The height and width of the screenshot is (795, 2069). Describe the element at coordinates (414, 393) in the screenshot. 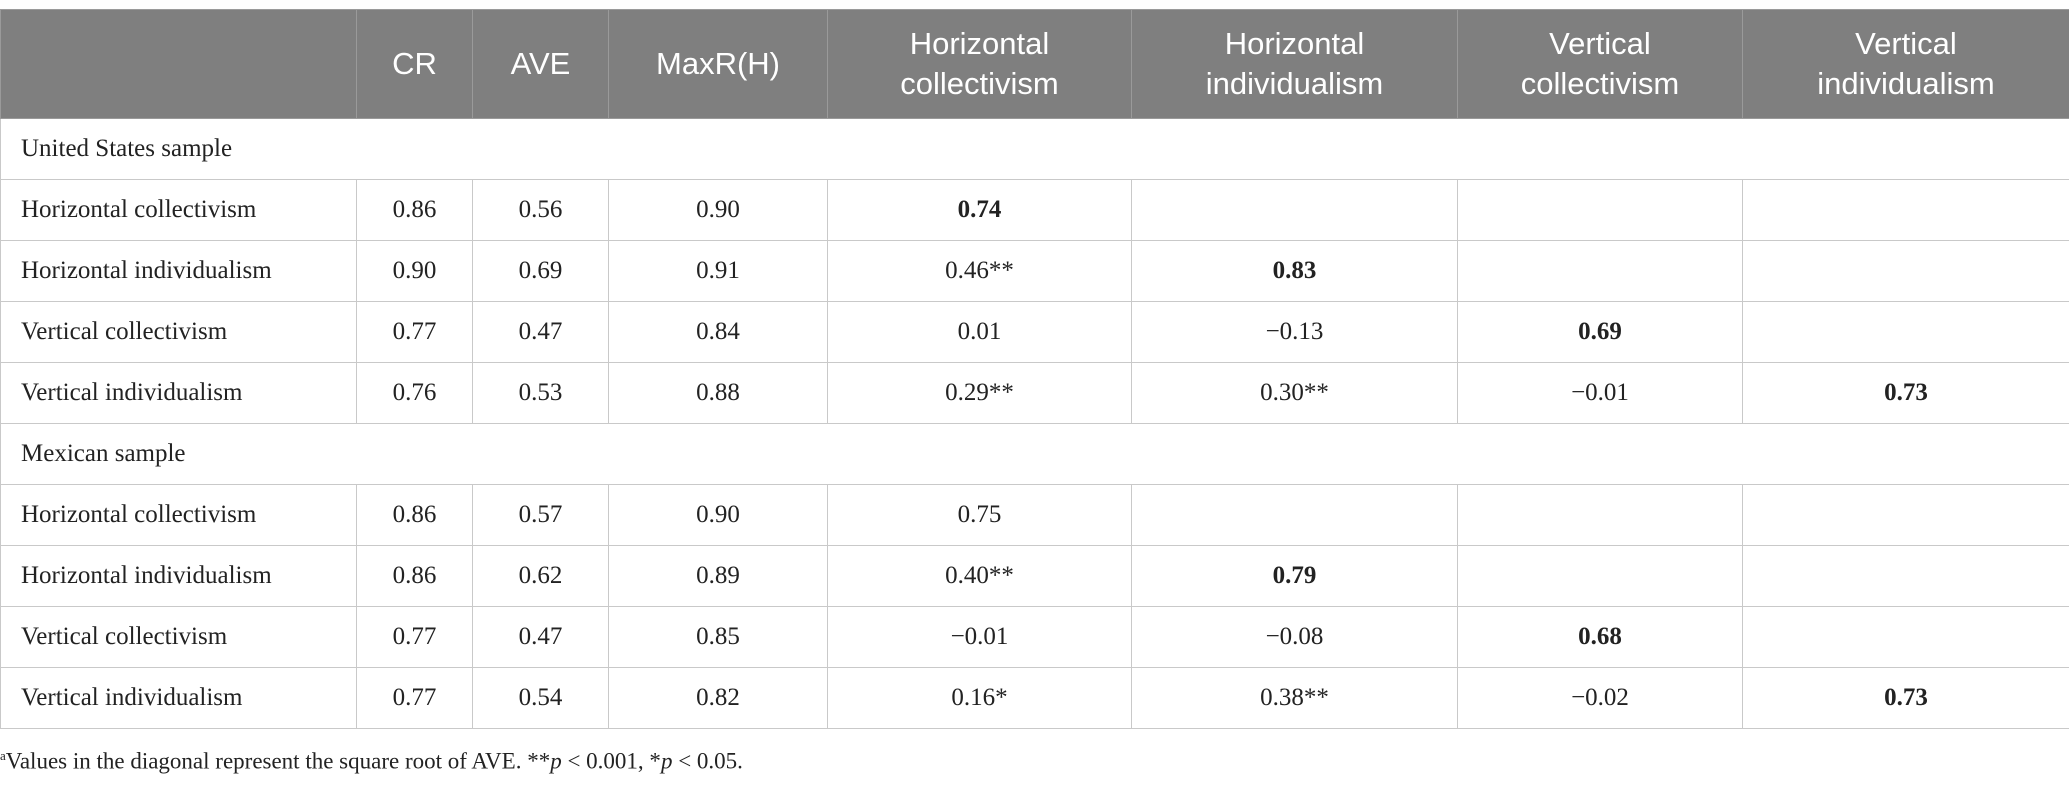

I see `cell: 0.76` at that location.